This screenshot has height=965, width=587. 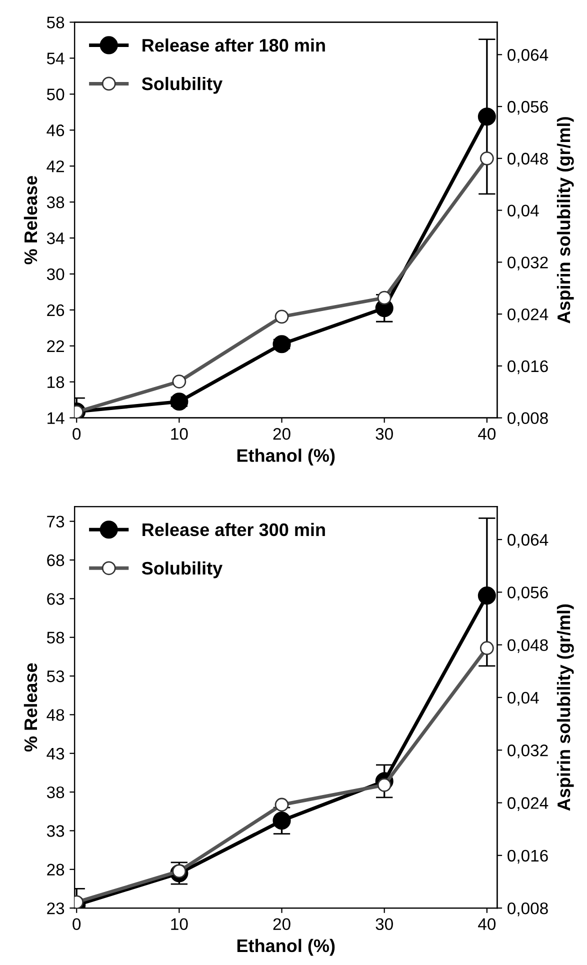 What do you see at coordinates (56, 382) in the screenshot?
I see `y-tick-label: 18` at bounding box center [56, 382].